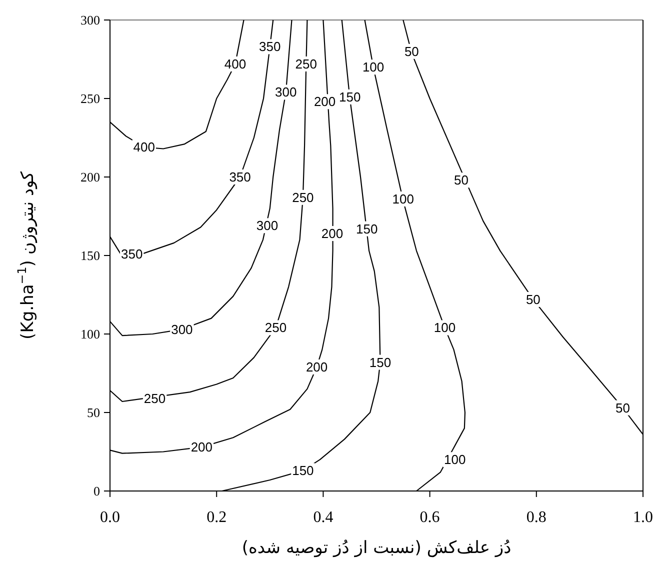 The image size is (654, 575). What do you see at coordinates (536, 517) in the screenshot?
I see `x-tick-label: 0.8` at bounding box center [536, 517].